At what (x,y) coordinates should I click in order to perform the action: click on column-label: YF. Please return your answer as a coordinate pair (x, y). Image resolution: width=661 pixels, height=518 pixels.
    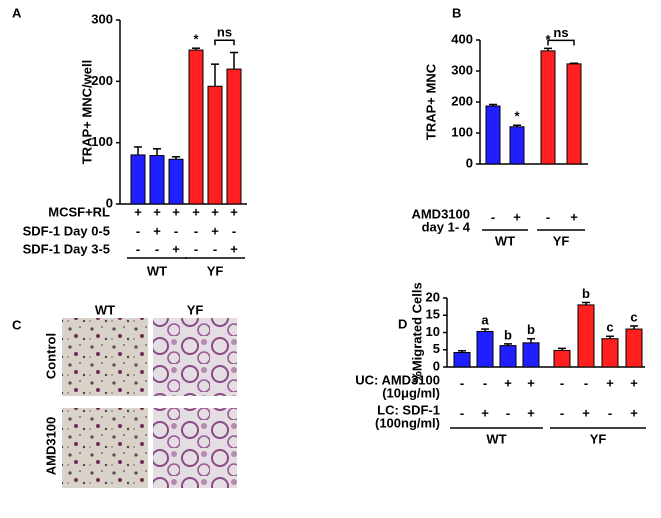
    Looking at the image, I should click on (195, 309).